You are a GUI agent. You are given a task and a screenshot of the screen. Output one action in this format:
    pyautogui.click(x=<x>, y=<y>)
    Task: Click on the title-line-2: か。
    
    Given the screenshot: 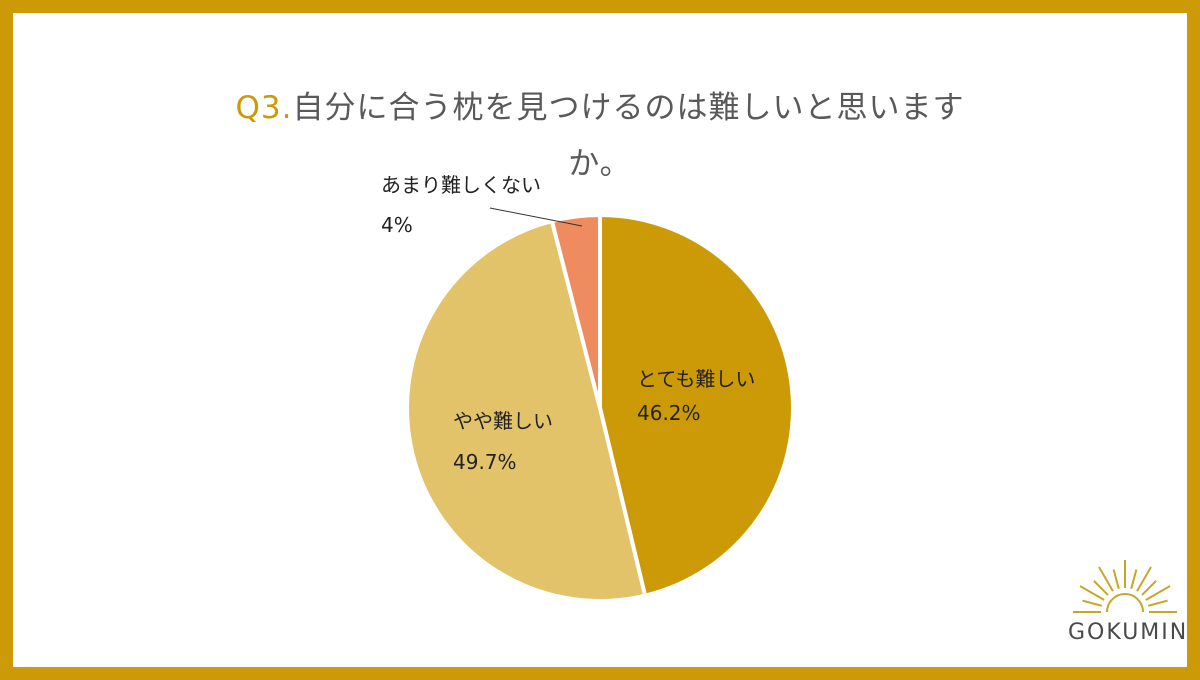 What is the action you would take?
    pyautogui.click(x=600, y=164)
    